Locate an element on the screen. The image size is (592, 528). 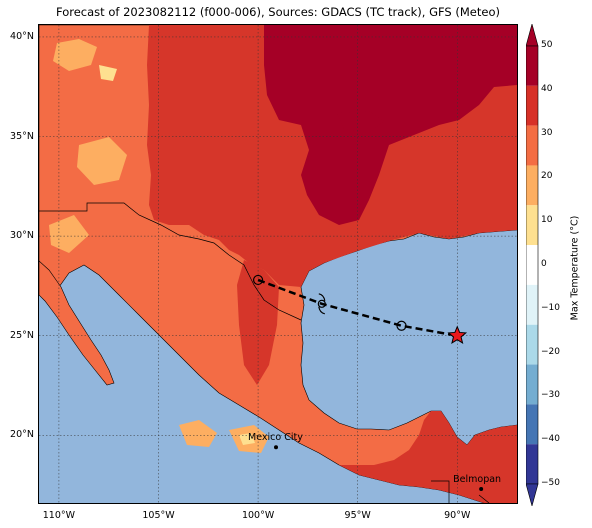
colorbar-tick-label: 0 is located at coordinates (544, 264).